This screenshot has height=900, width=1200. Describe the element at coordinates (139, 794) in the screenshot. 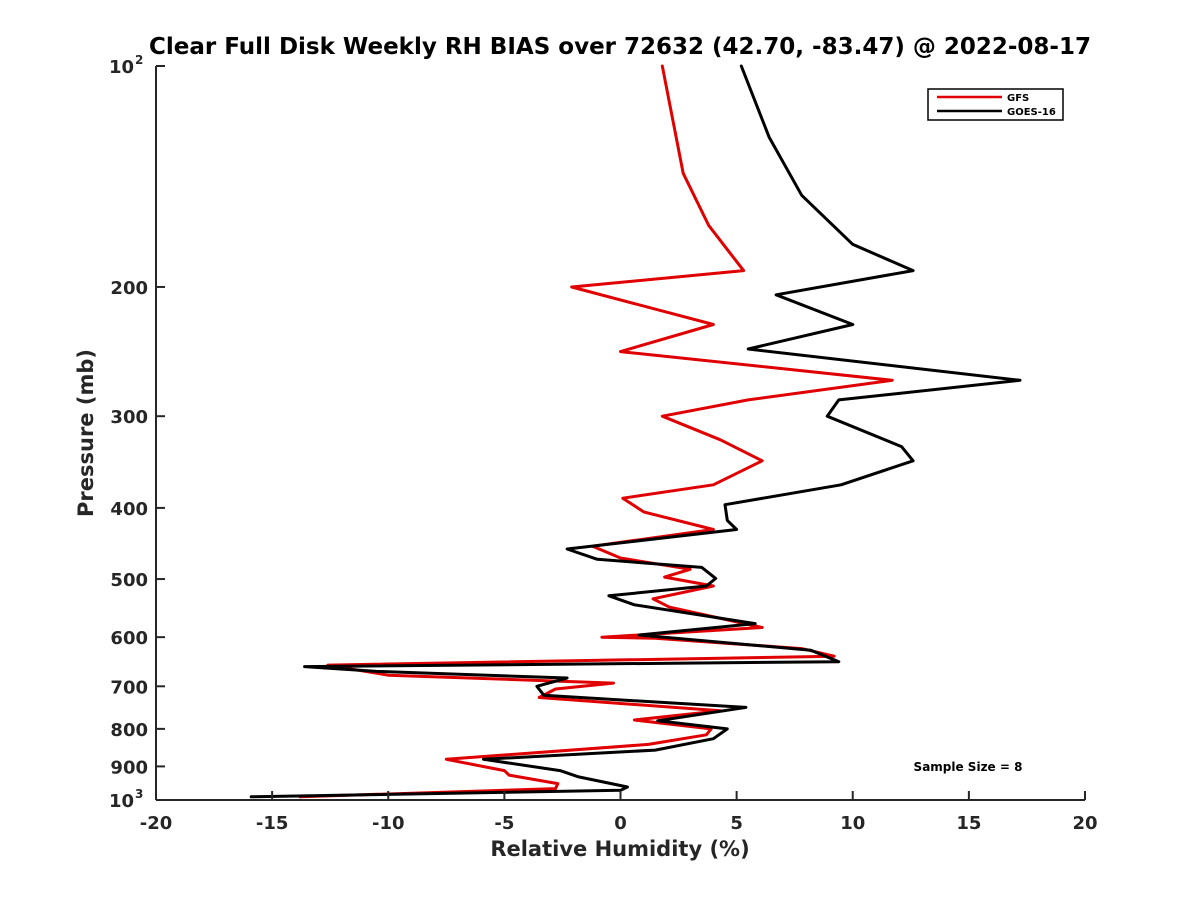

I see `y-tick-label-exponent: 3` at that location.